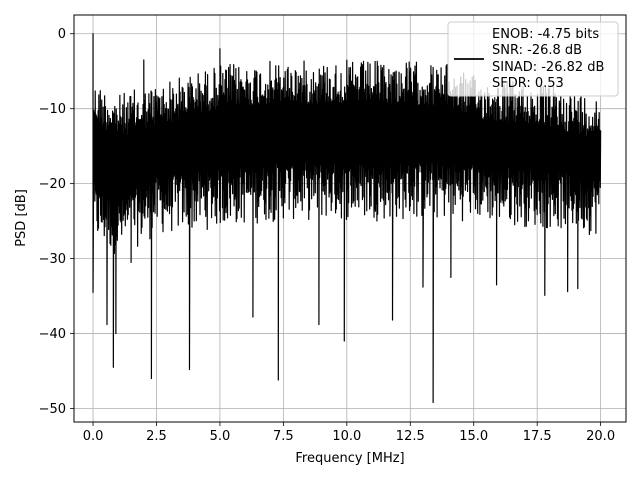  I want to click on y-tick-label: −20, so click(52, 184).